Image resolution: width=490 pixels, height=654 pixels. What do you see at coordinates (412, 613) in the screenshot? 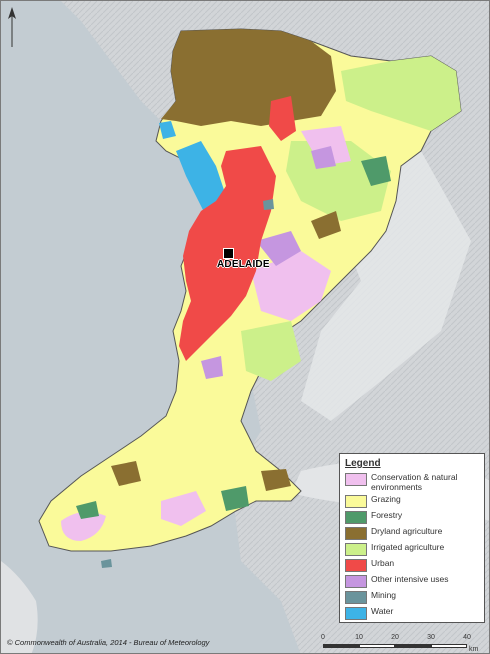
I see `legend-item: Water` at bounding box center [412, 613].